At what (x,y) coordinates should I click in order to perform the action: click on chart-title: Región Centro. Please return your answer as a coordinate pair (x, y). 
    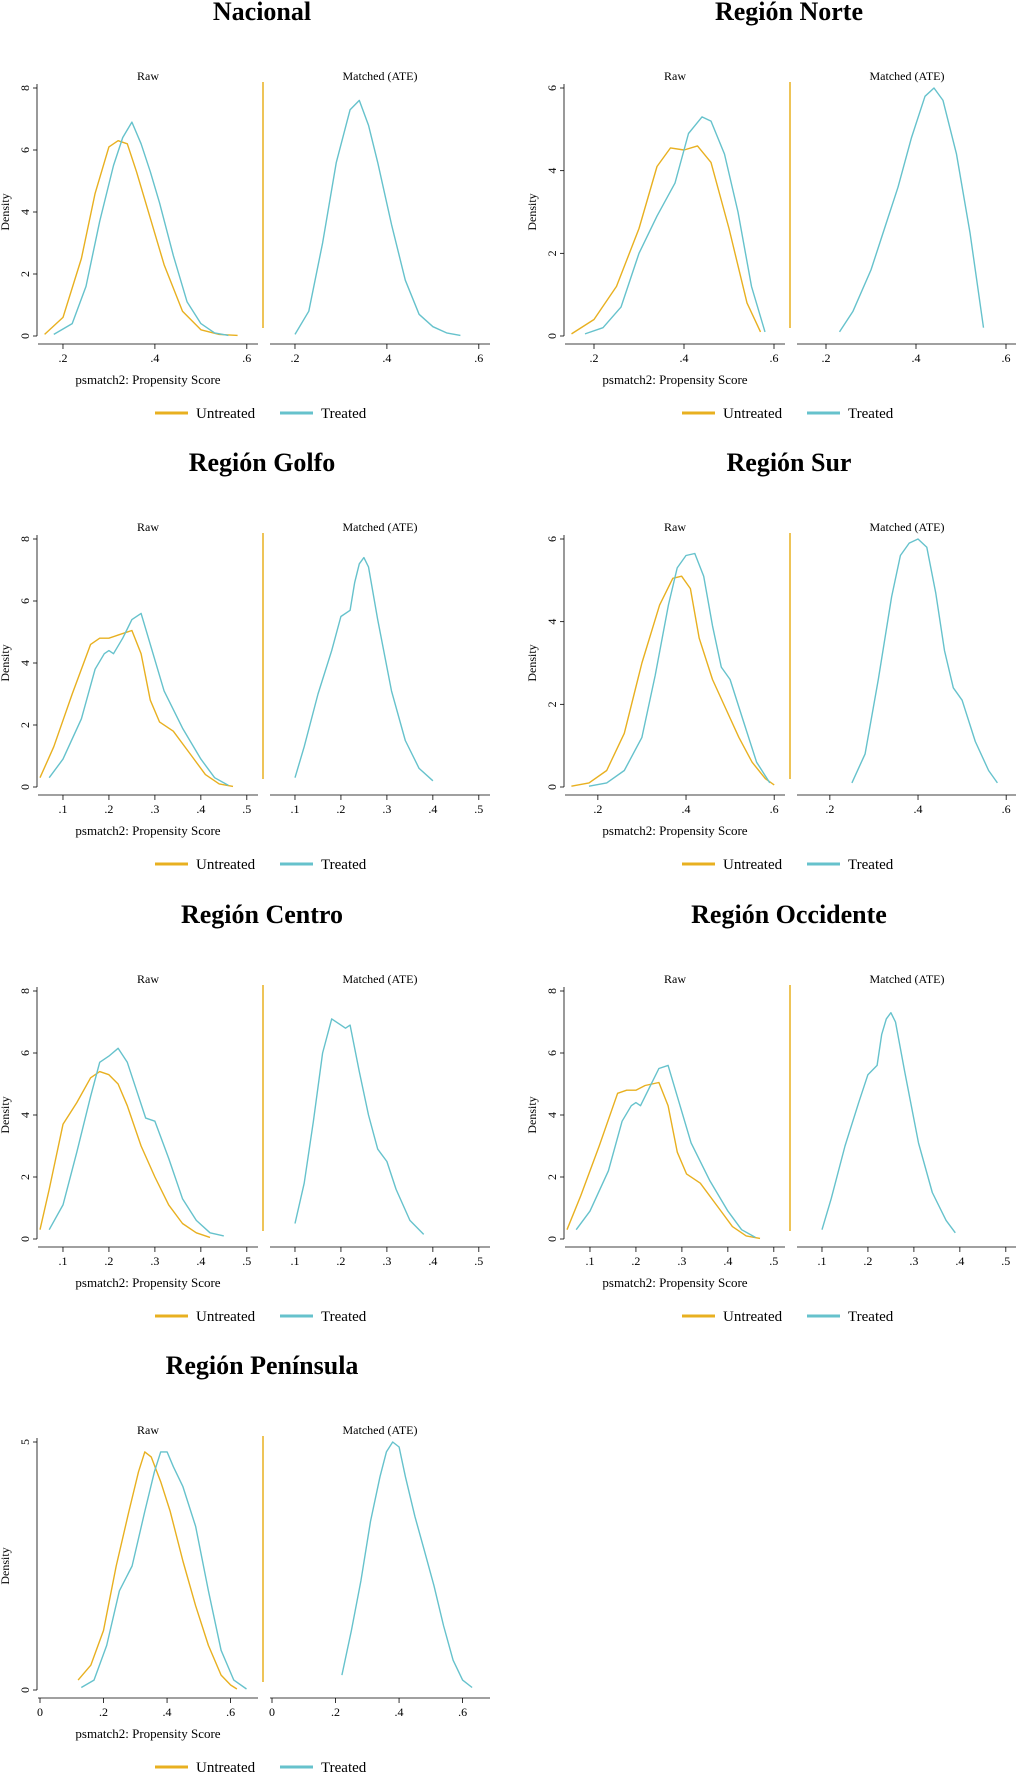
    Looking at the image, I should click on (262, 914).